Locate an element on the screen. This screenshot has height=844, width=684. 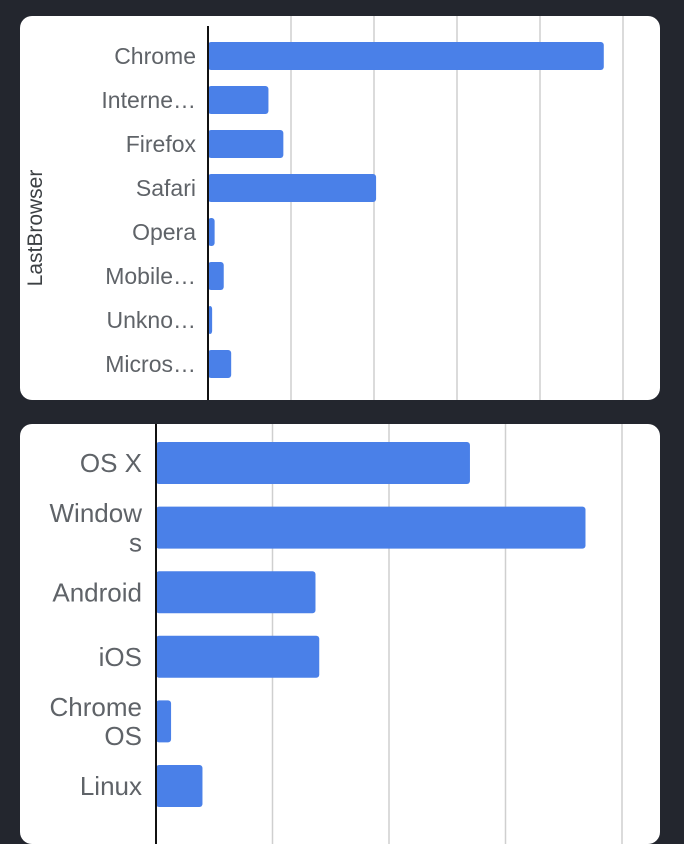
category-label: Firefox is located at coordinates (161, 144).